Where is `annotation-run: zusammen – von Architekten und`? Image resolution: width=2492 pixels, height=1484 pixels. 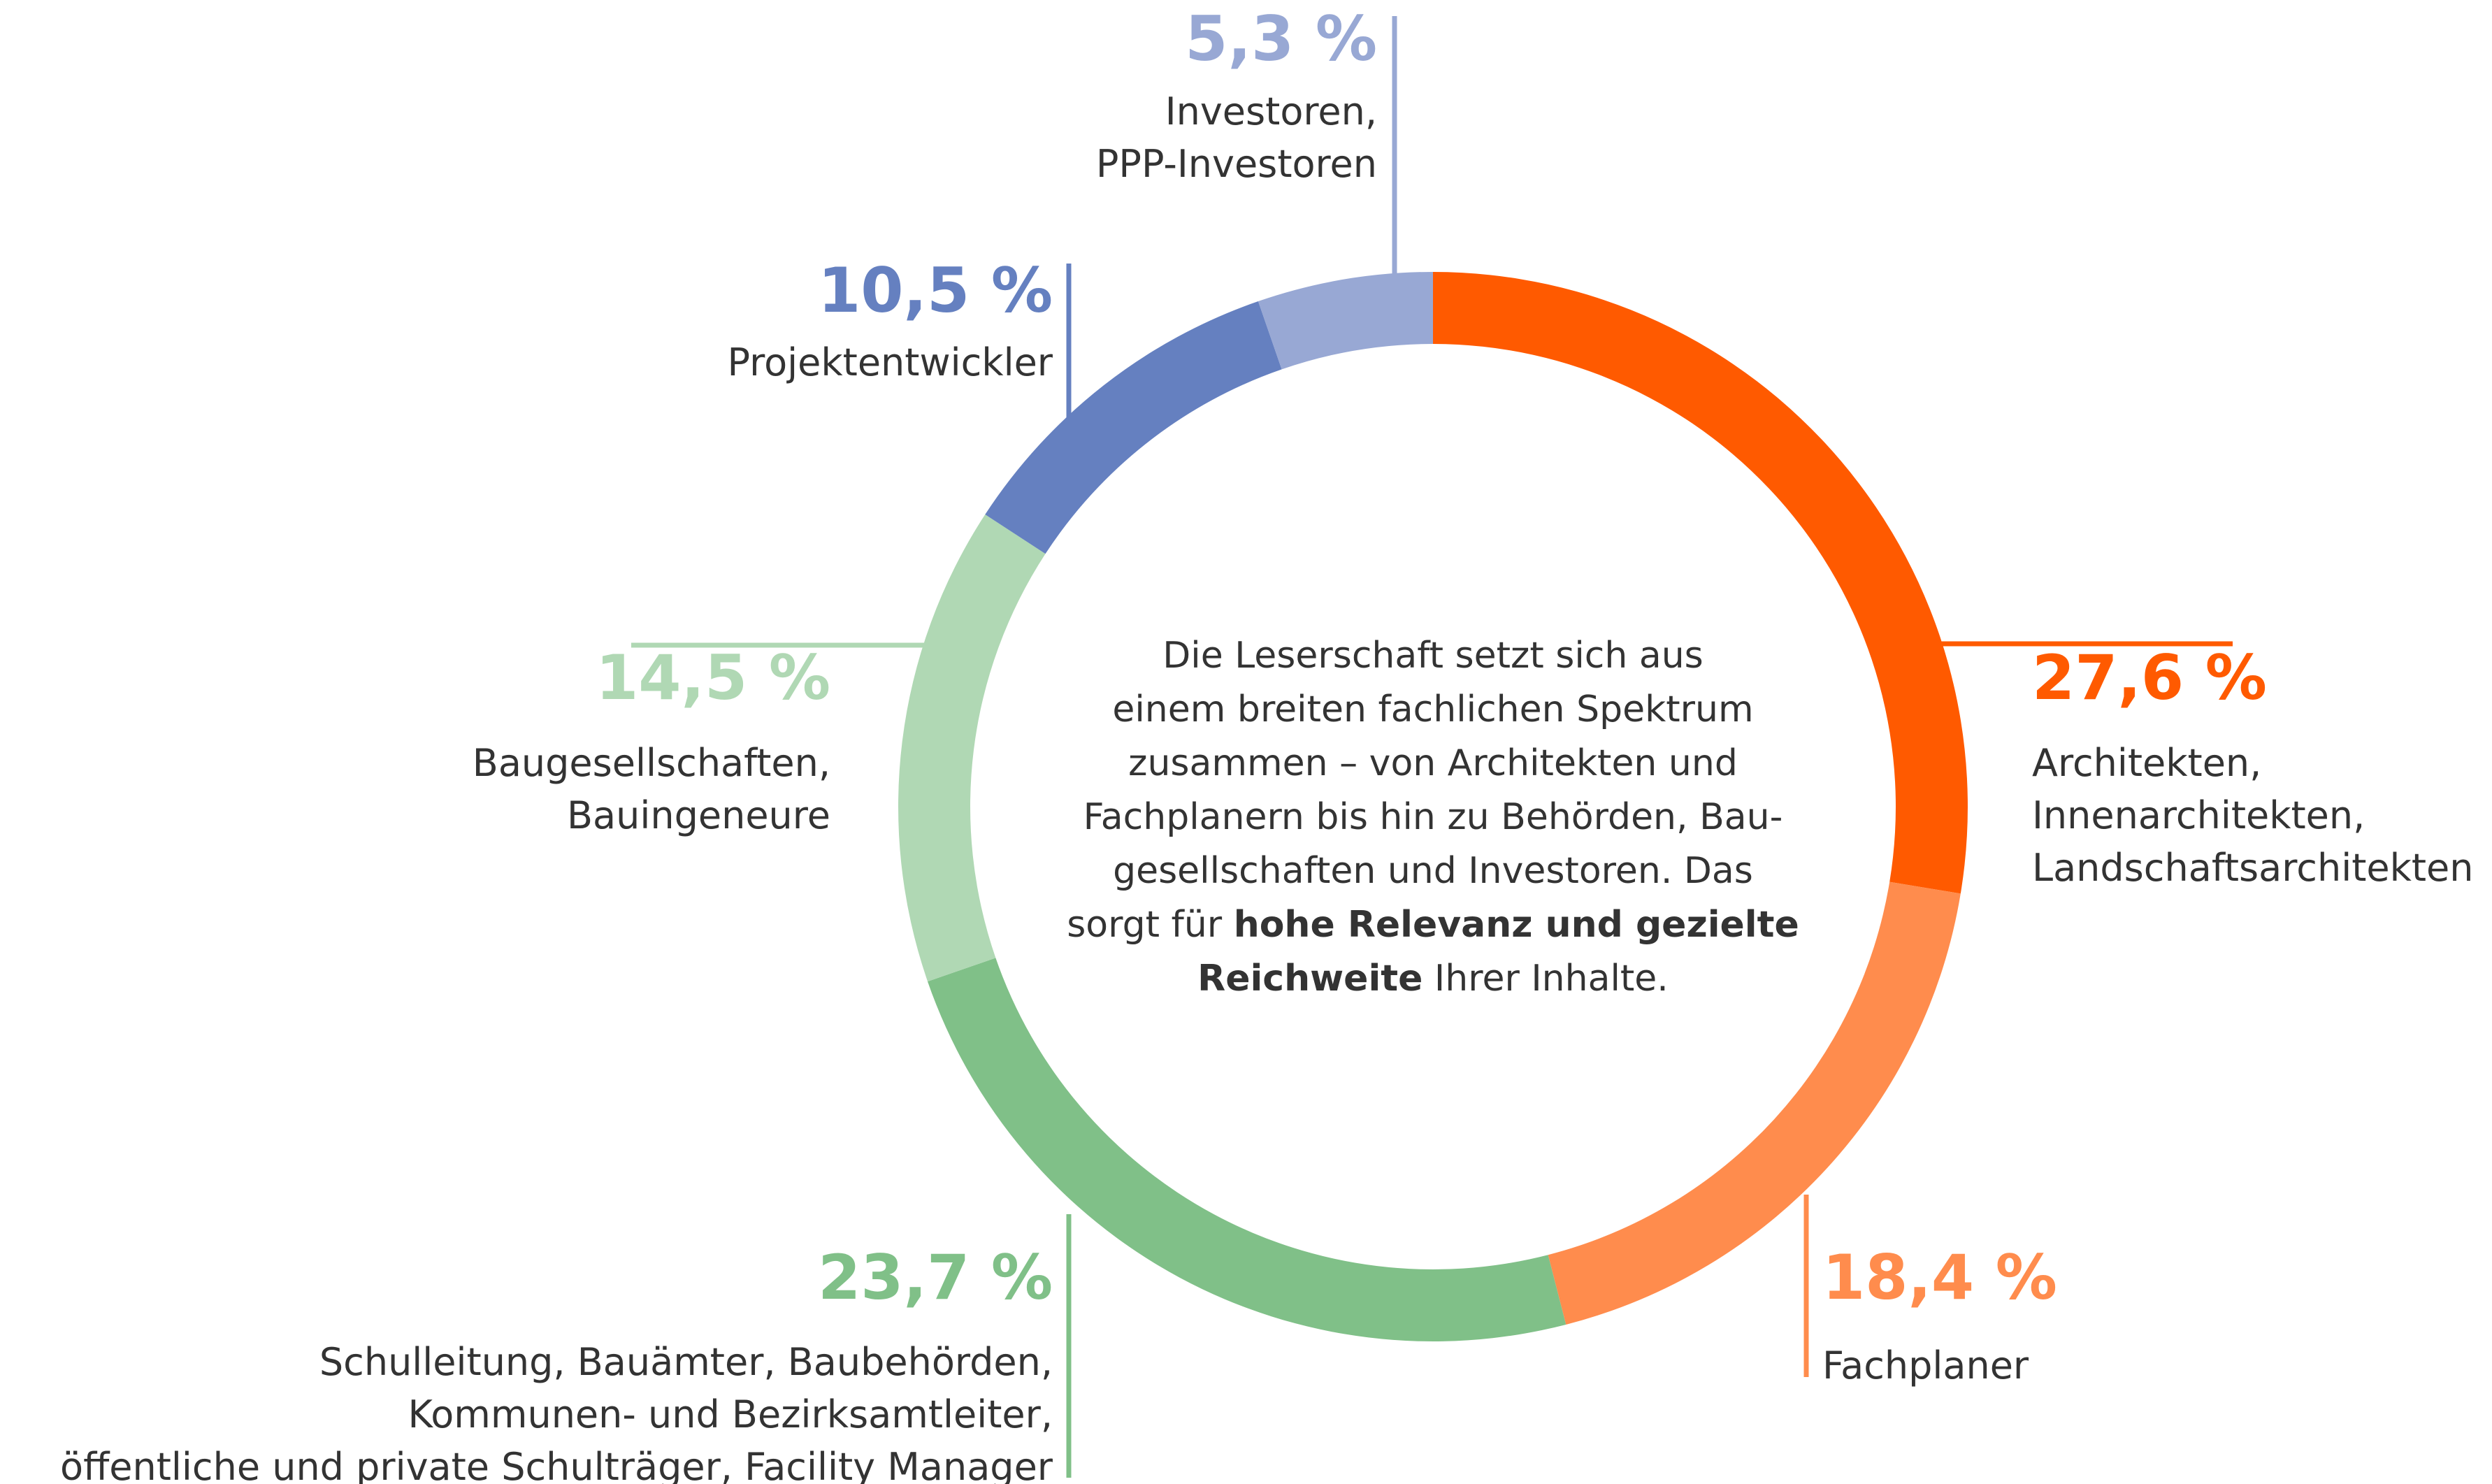 annotation-run: zusammen – von Architekten und is located at coordinates (1433, 763).